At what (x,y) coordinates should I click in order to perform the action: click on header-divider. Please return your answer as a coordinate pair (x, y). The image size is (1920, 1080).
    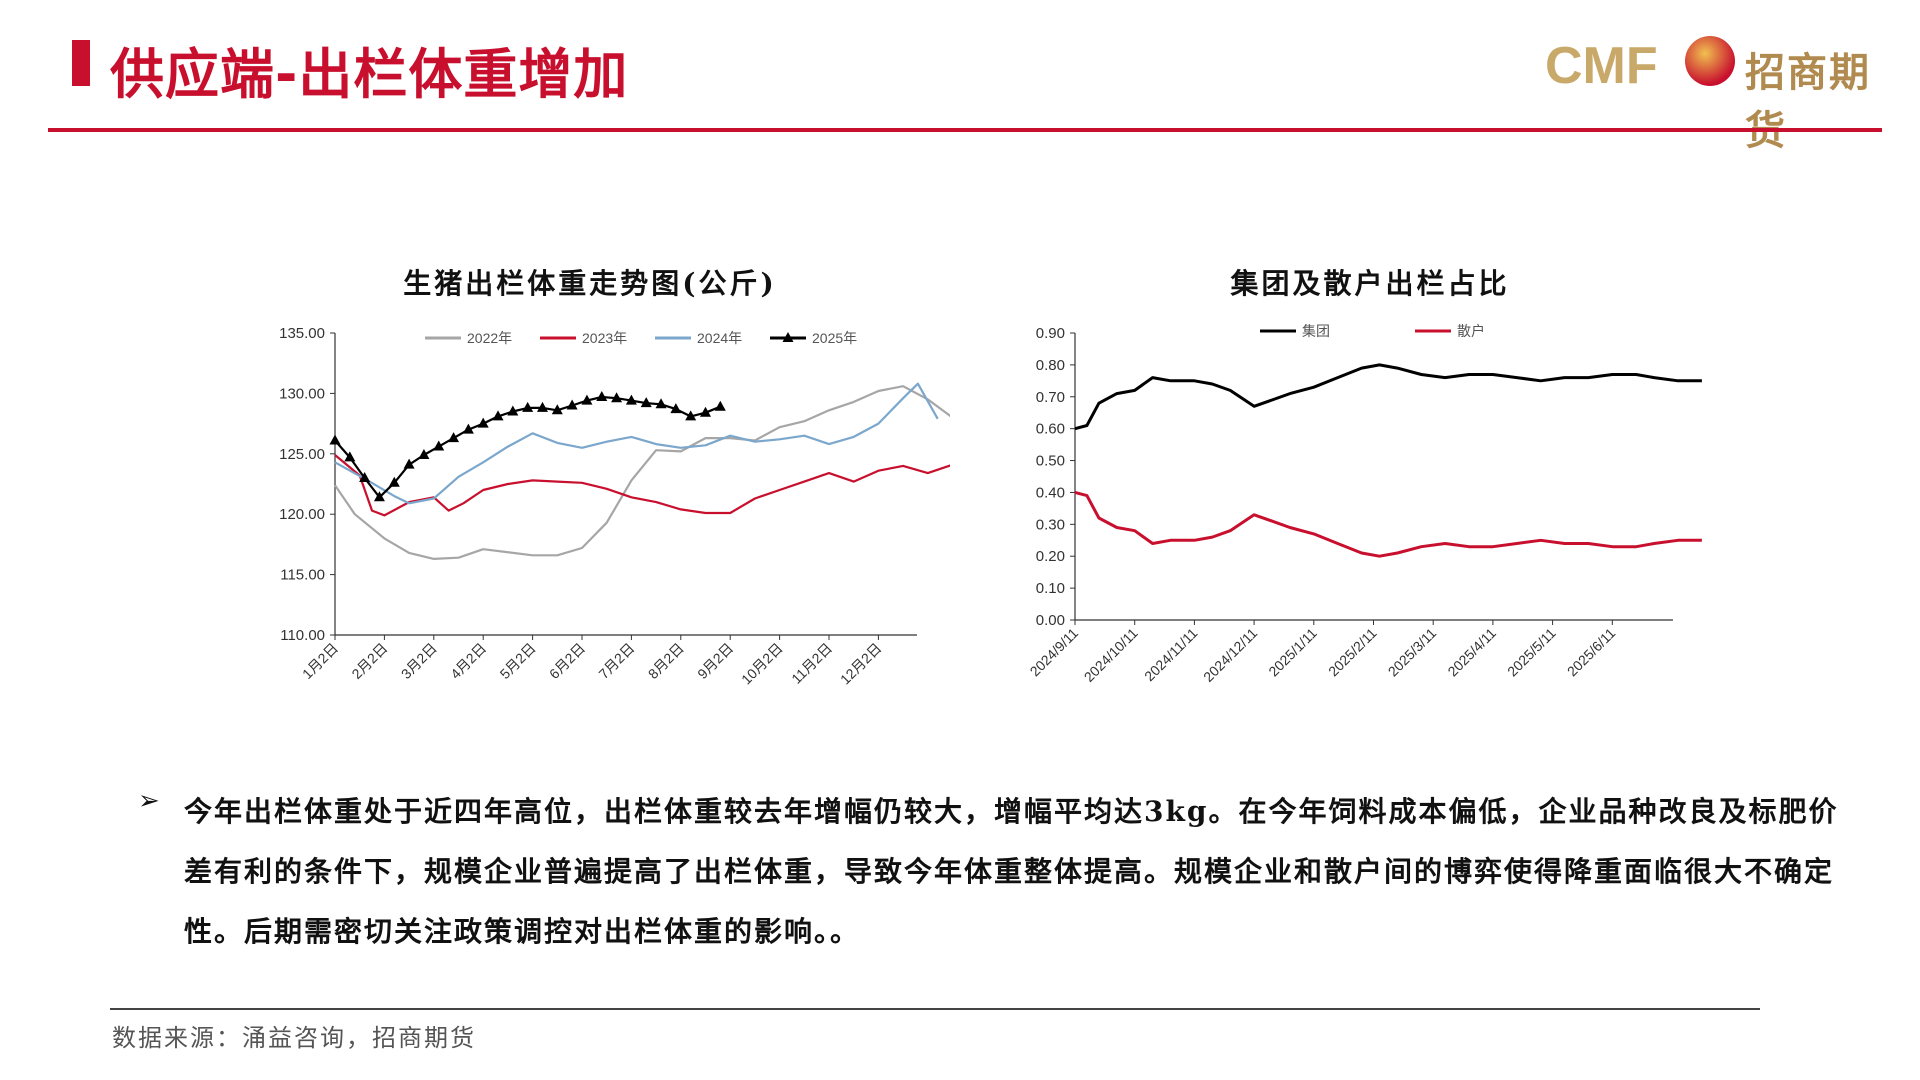
    Looking at the image, I should click on (965, 130).